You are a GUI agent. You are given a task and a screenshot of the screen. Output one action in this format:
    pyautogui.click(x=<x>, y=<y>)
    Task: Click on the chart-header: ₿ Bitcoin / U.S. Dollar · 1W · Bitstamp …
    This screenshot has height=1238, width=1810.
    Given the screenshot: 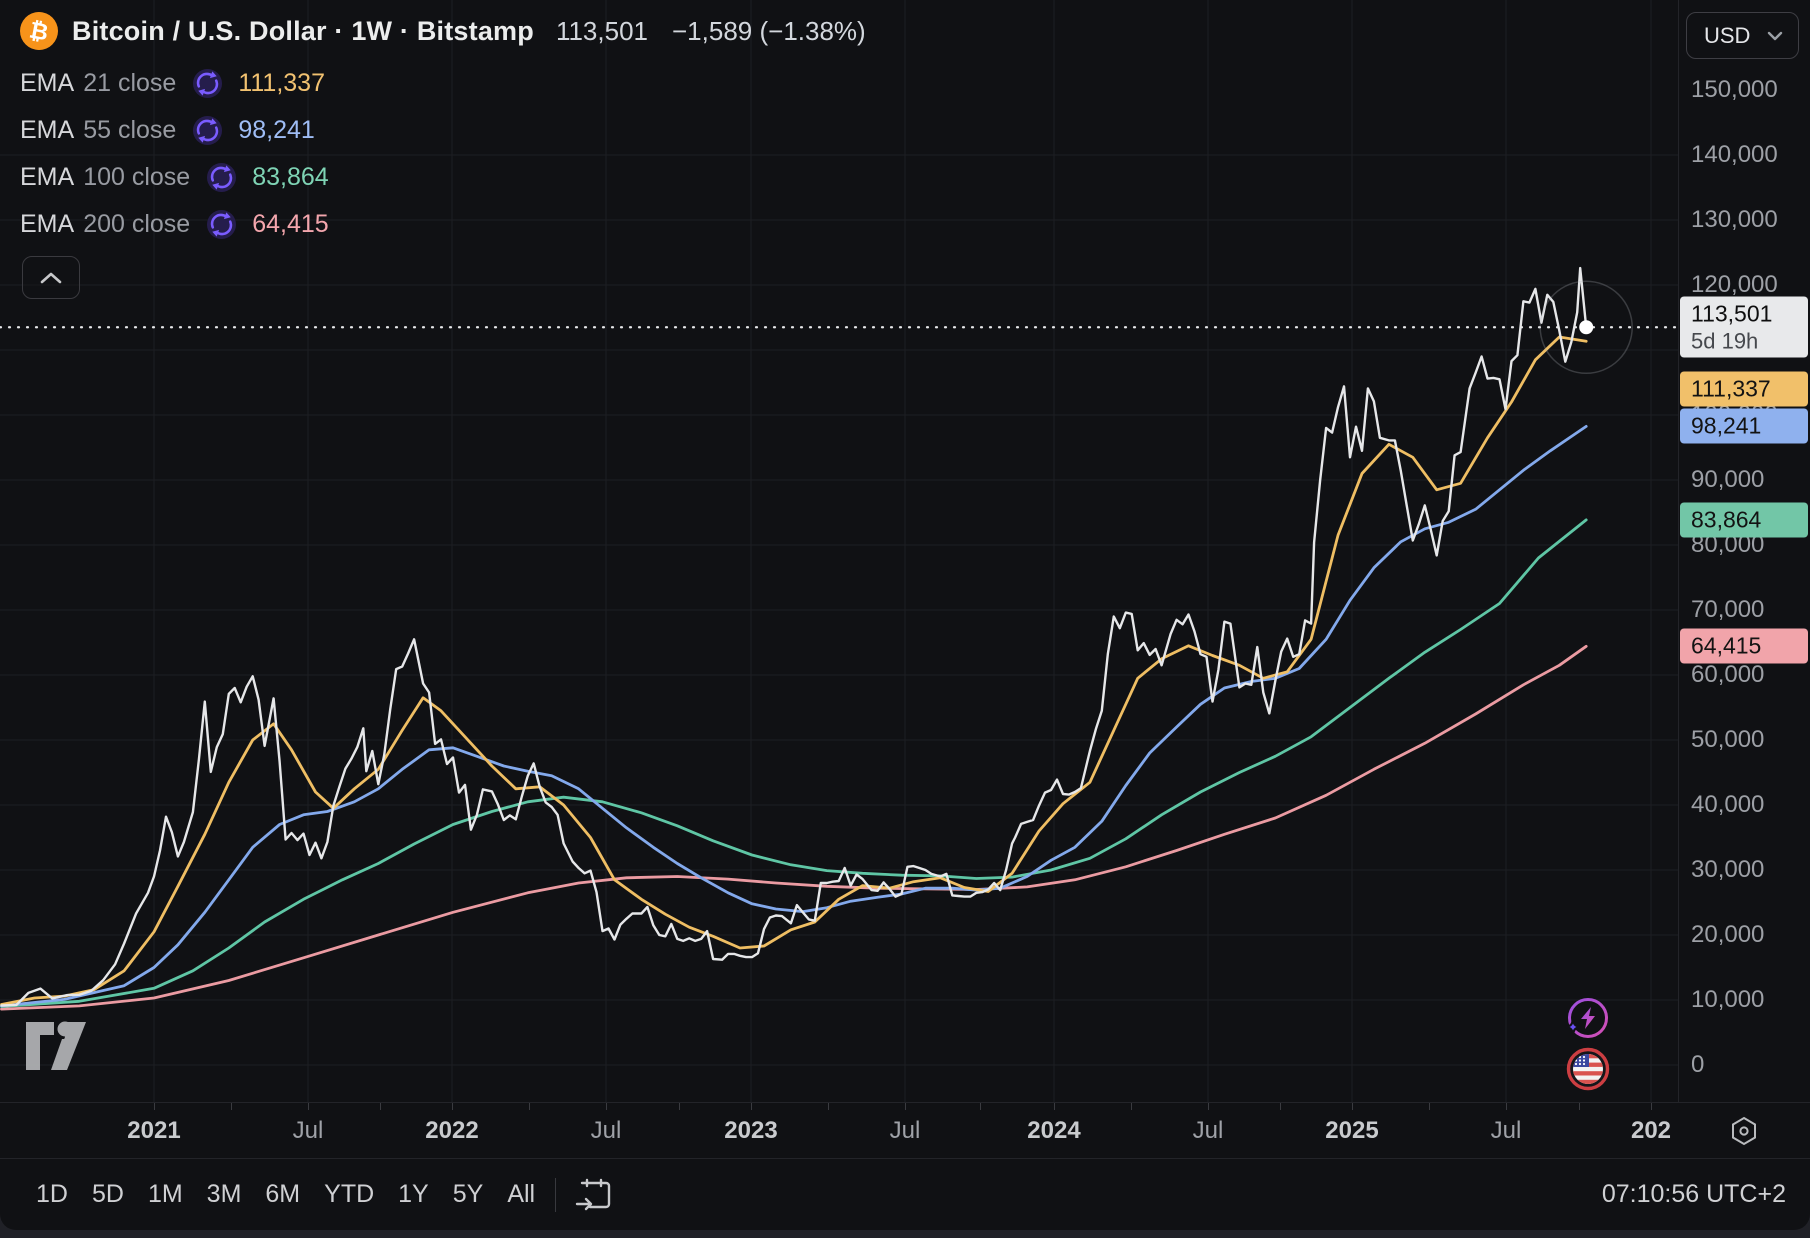 What is the action you would take?
    pyautogui.click(x=441, y=31)
    